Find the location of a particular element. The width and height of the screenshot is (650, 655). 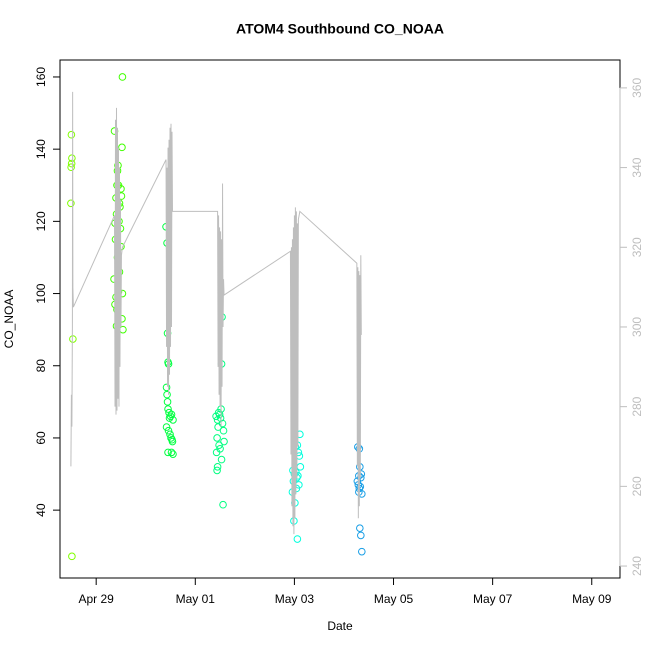

y-tick-label: 80 is located at coordinates (41, 366).